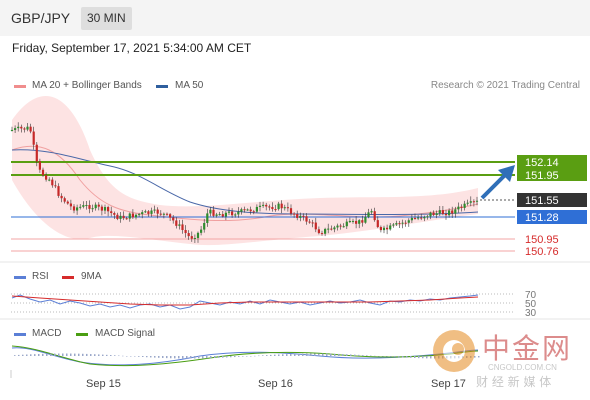 This screenshot has height=400, width=590. I want to click on research-credit: Research © 2021 Trading Central, so click(505, 85).